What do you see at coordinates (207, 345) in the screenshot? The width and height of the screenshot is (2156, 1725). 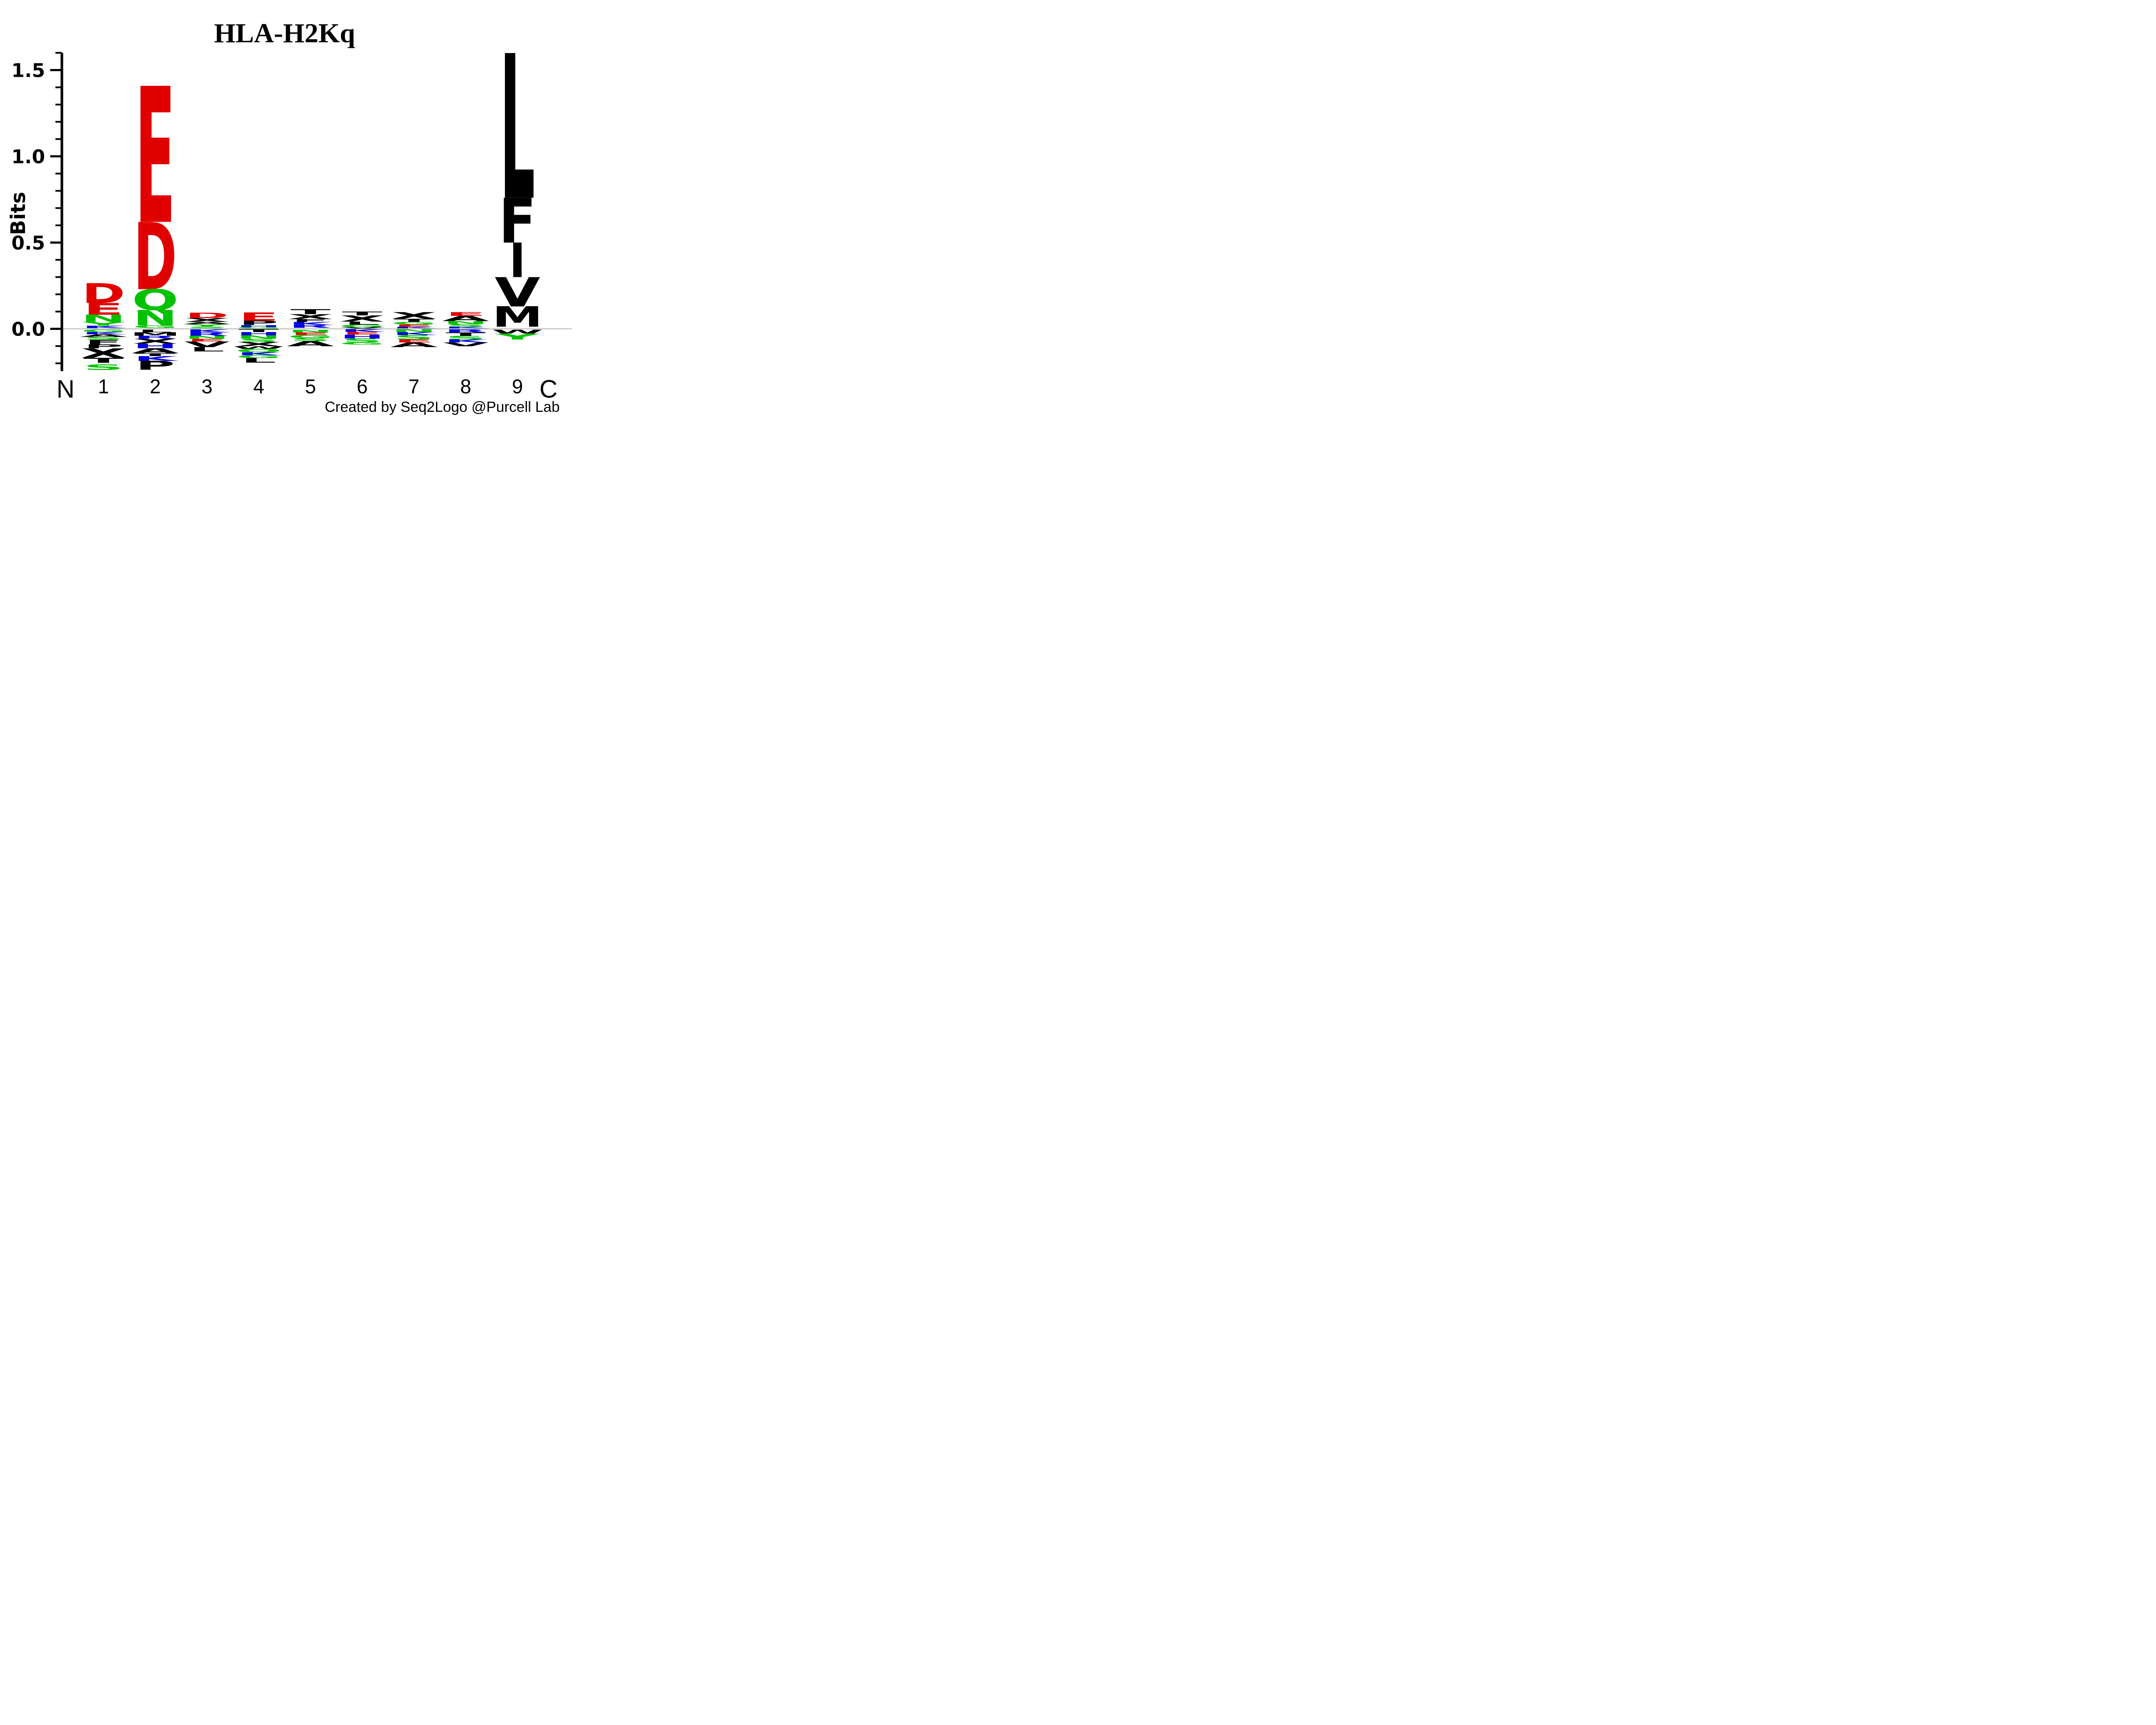 I see `logo-letter-p3-V: V` at bounding box center [207, 345].